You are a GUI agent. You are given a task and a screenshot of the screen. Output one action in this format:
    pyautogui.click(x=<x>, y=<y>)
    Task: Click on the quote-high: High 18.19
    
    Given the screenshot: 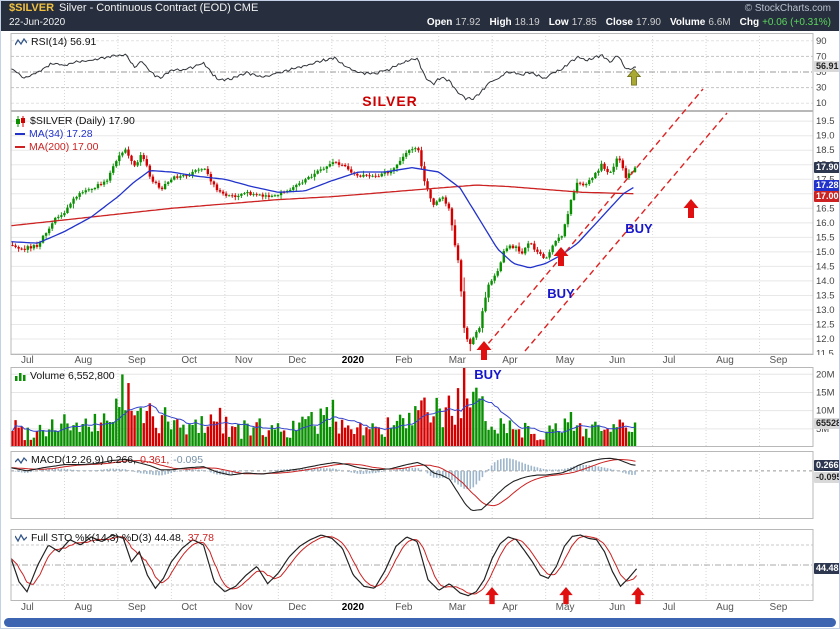 What is the action you would take?
    pyautogui.click(x=514, y=22)
    